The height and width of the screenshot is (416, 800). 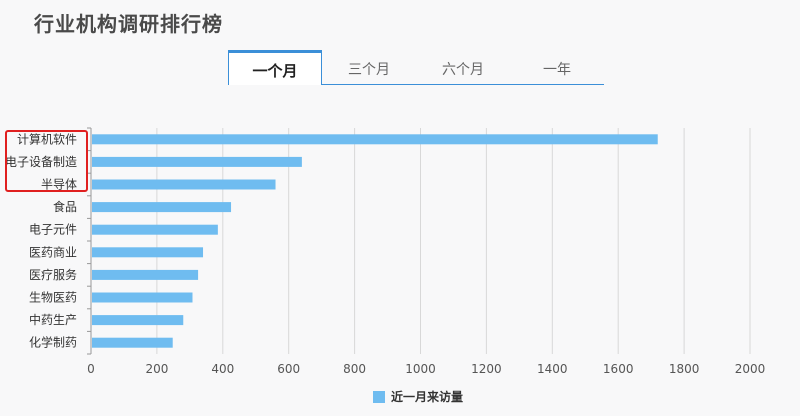 I want to click on y-category-label: 医药商业, so click(x=53, y=251).